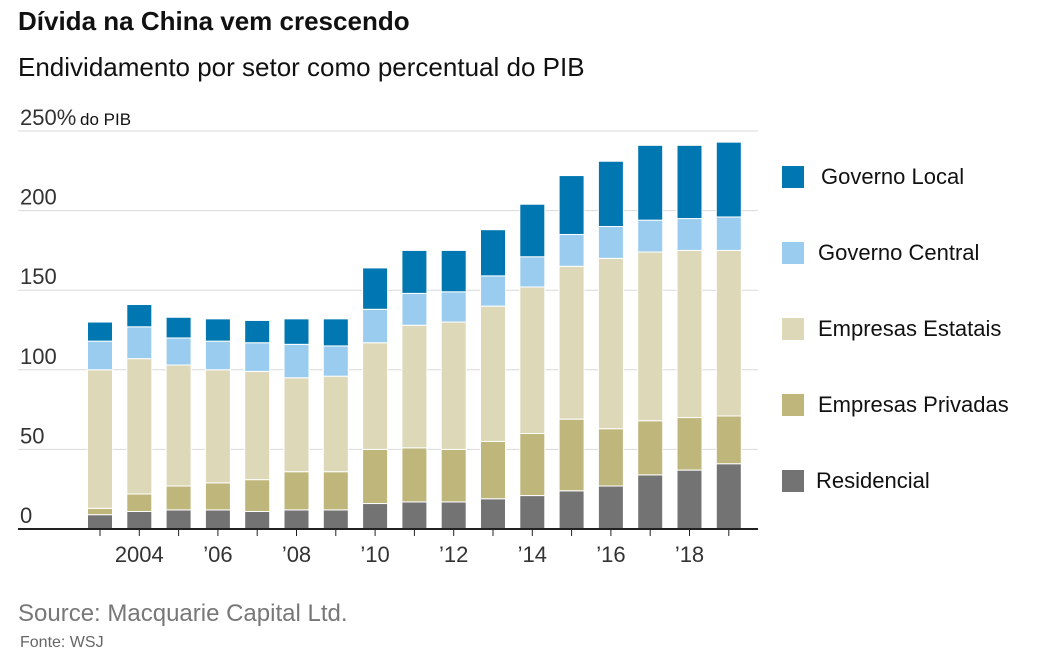 The image size is (1045, 672). Describe the element at coordinates (793, 177) in the screenshot. I see `legend-swatch-governo-local` at that location.